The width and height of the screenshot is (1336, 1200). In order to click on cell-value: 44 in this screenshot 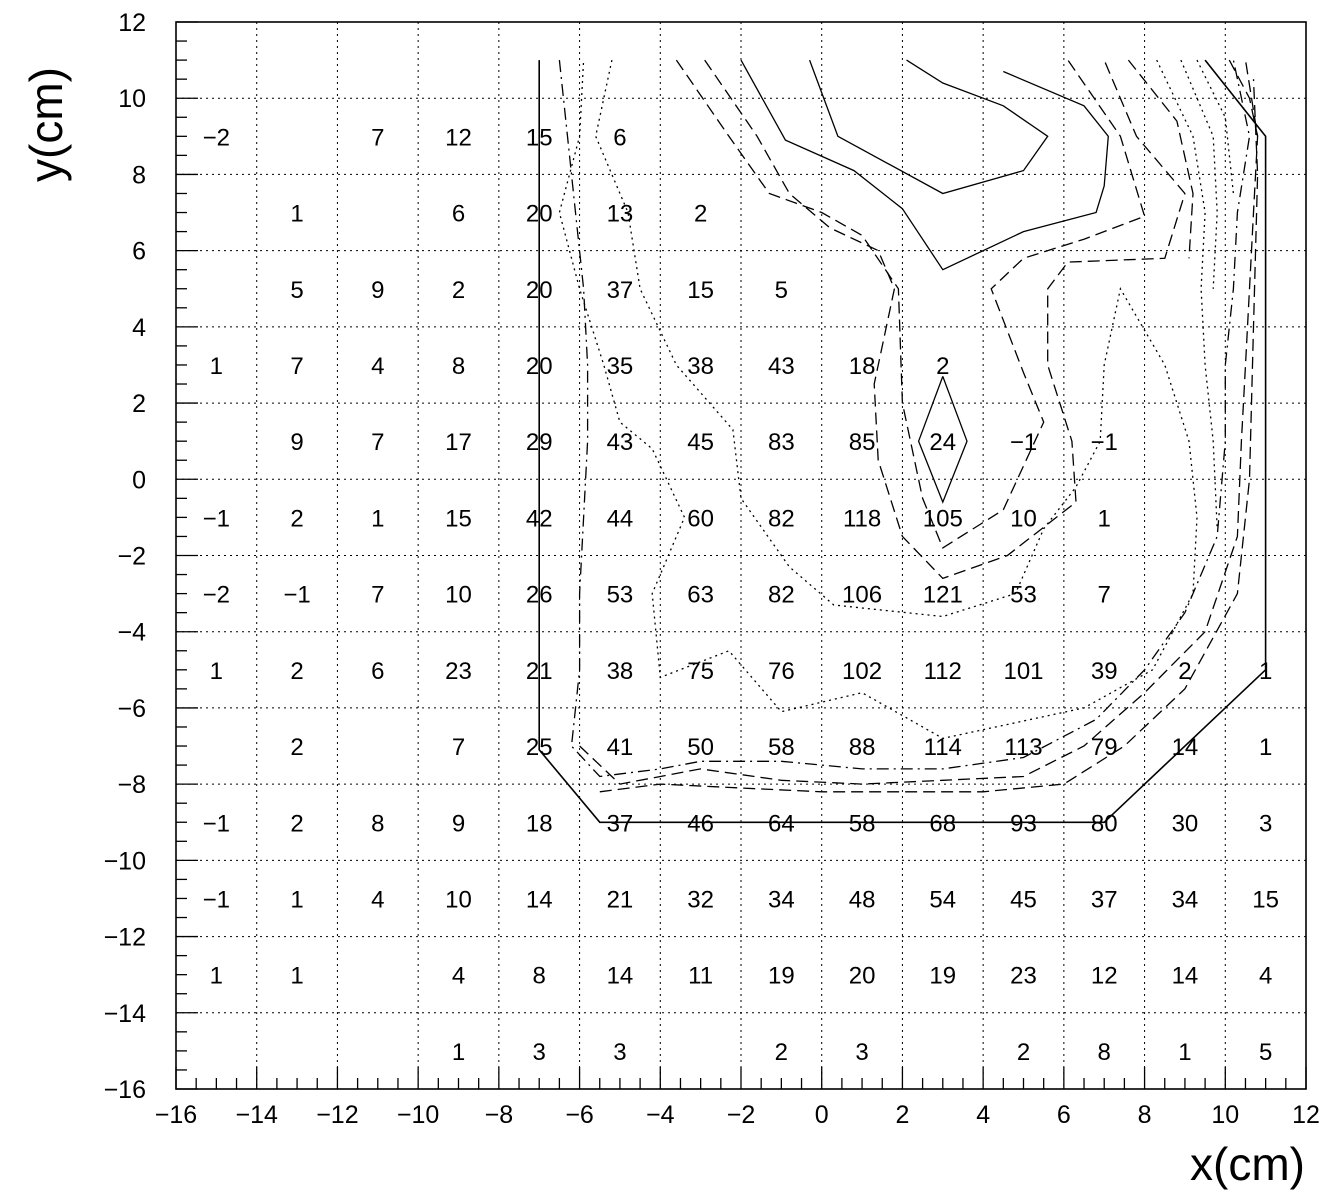, I will do `click(620, 518)`.